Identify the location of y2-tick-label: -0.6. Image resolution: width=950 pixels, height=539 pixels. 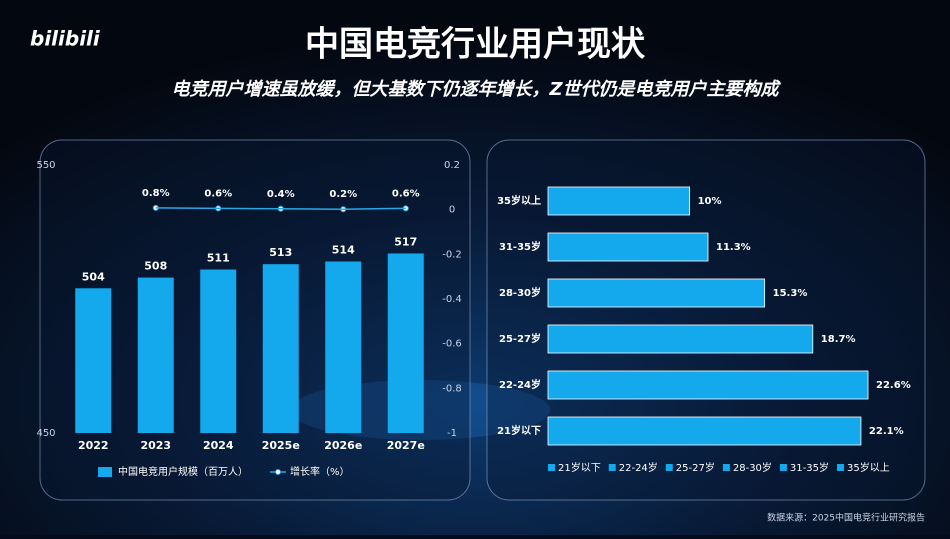
(452, 344).